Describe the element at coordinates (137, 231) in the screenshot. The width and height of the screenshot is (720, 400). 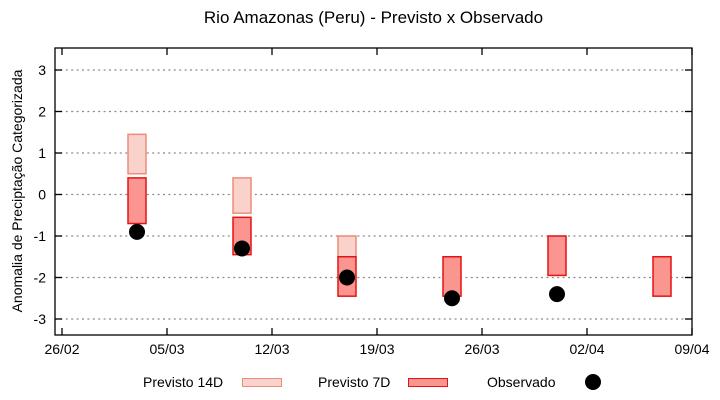
I see `observado-dot-03/03` at that location.